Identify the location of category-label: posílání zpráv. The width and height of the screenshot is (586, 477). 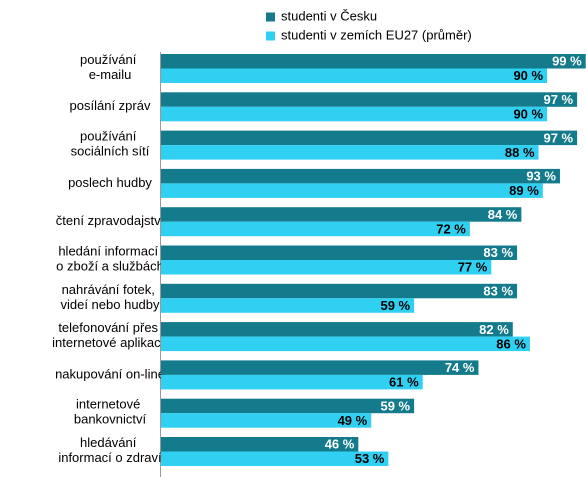
(110, 105).